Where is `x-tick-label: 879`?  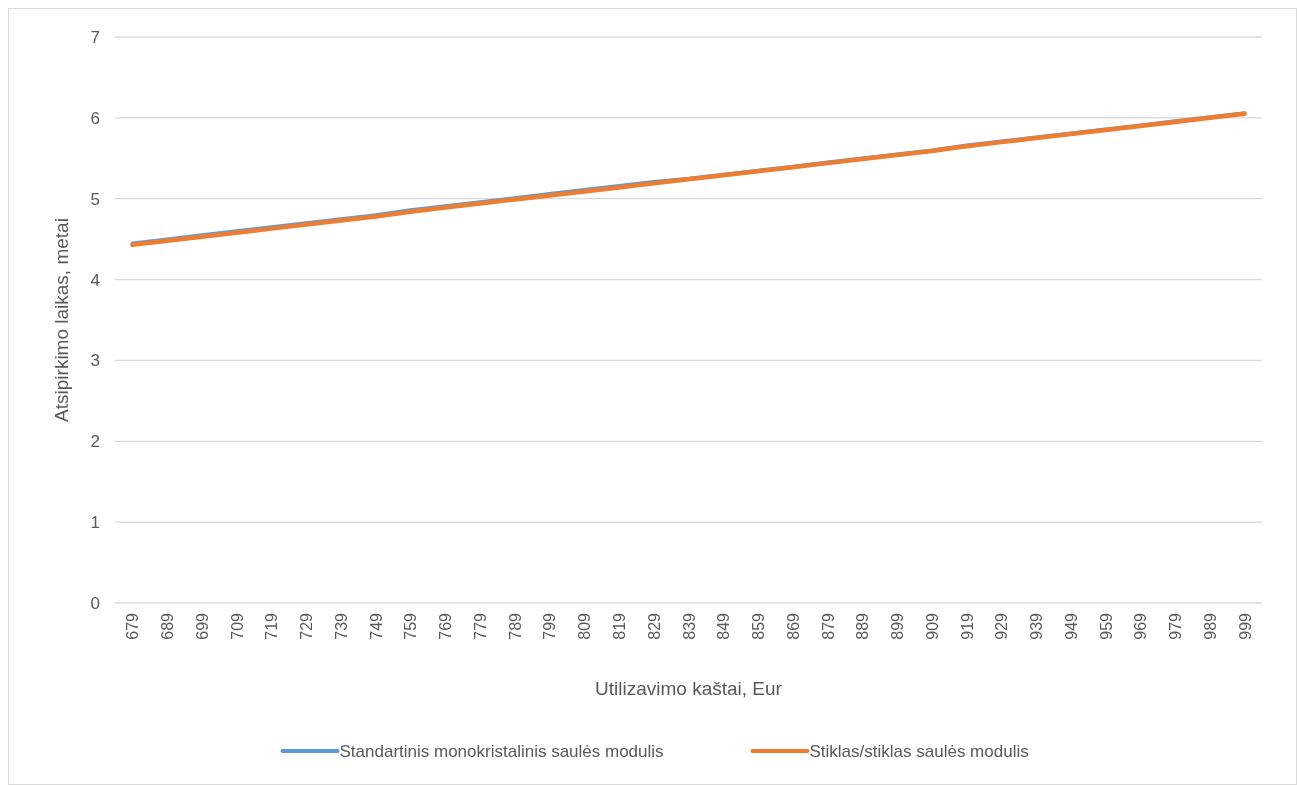 x-tick-label: 879 is located at coordinates (828, 626).